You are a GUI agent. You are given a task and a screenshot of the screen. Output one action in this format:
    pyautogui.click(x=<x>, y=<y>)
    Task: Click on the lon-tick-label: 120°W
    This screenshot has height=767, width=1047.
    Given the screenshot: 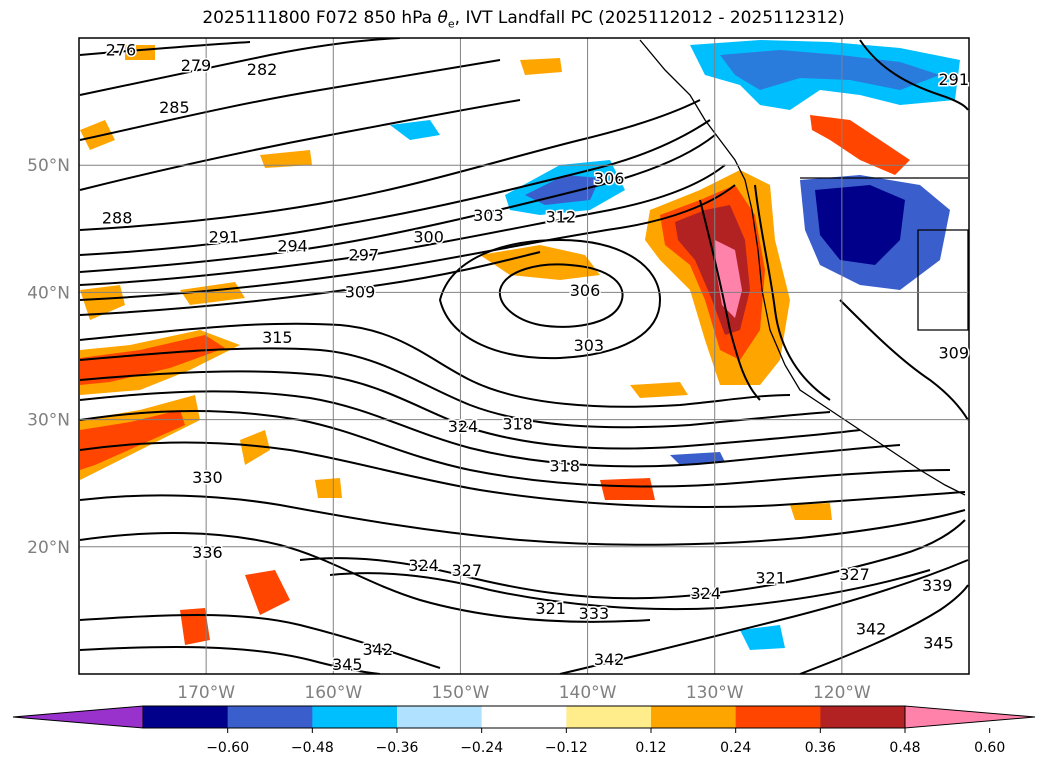 What is the action you would take?
    pyautogui.click(x=842, y=693)
    